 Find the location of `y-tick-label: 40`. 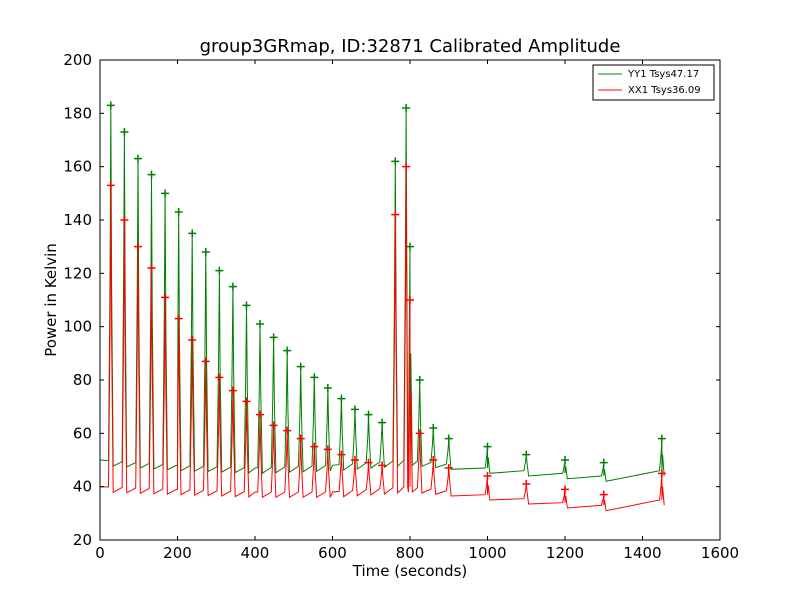

y-tick-label: 40 is located at coordinates (82, 487).